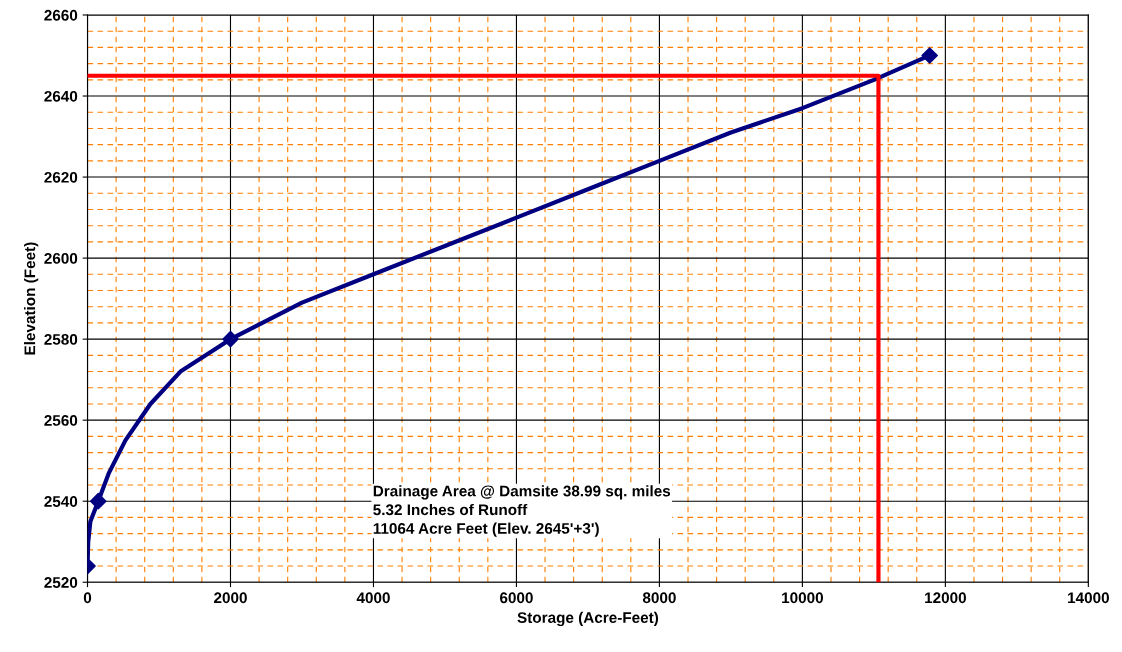  Describe the element at coordinates (61, 177) in the screenshot. I see `y-tick-label: 2620` at that location.